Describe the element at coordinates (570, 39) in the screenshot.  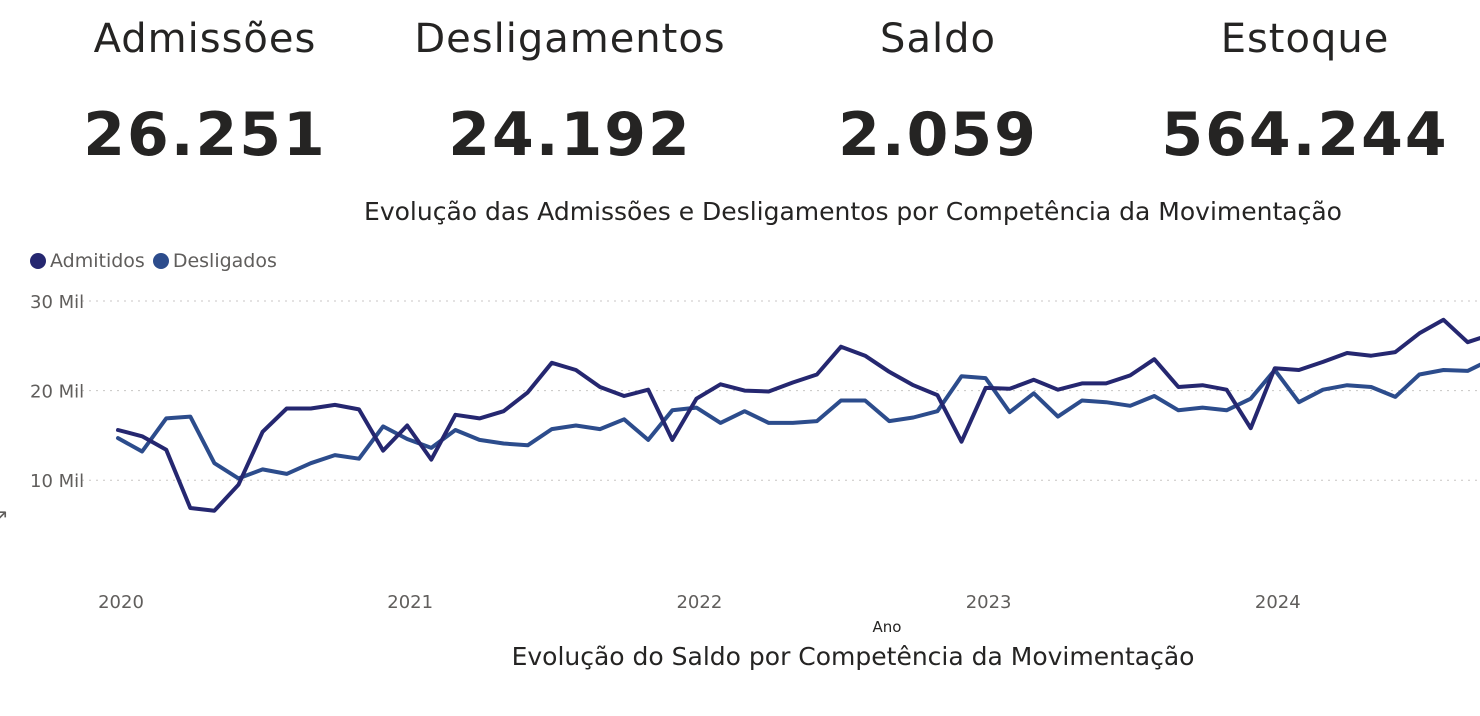
I see `kpi-desligamentos-label: Desligamentos` at that location.